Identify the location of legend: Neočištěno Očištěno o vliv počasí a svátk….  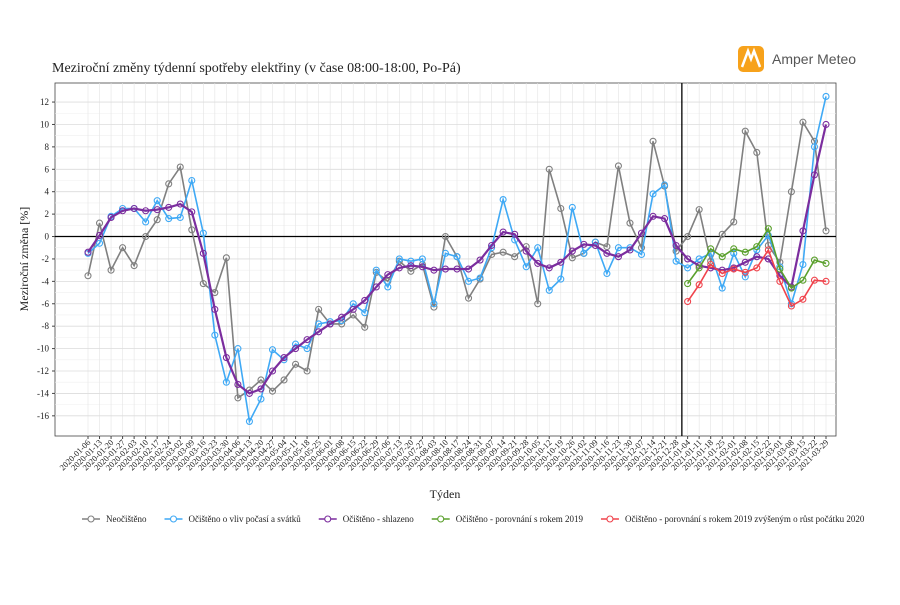
(473, 519).